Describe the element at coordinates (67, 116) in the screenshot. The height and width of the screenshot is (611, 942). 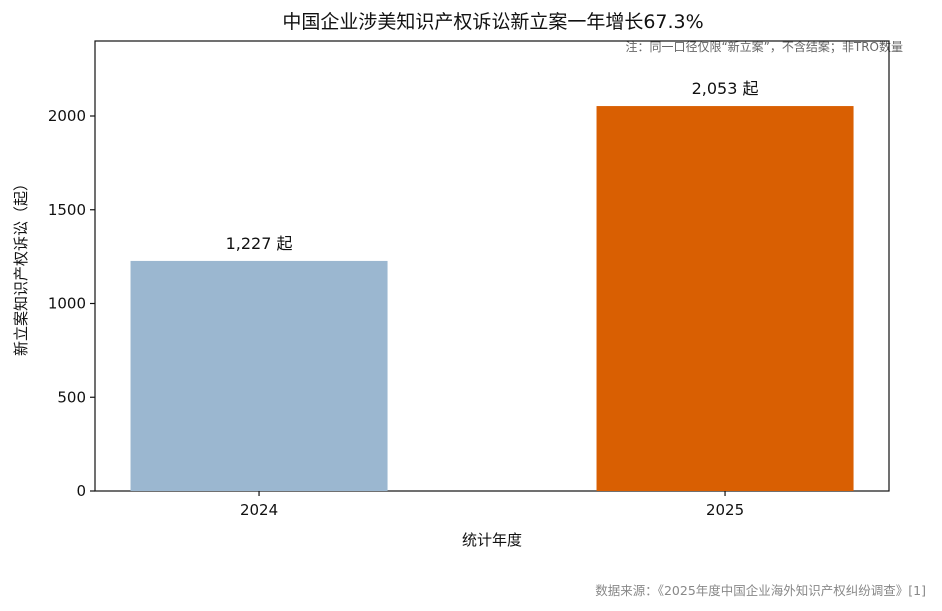
I see `y-tick-label: 2000` at that location.